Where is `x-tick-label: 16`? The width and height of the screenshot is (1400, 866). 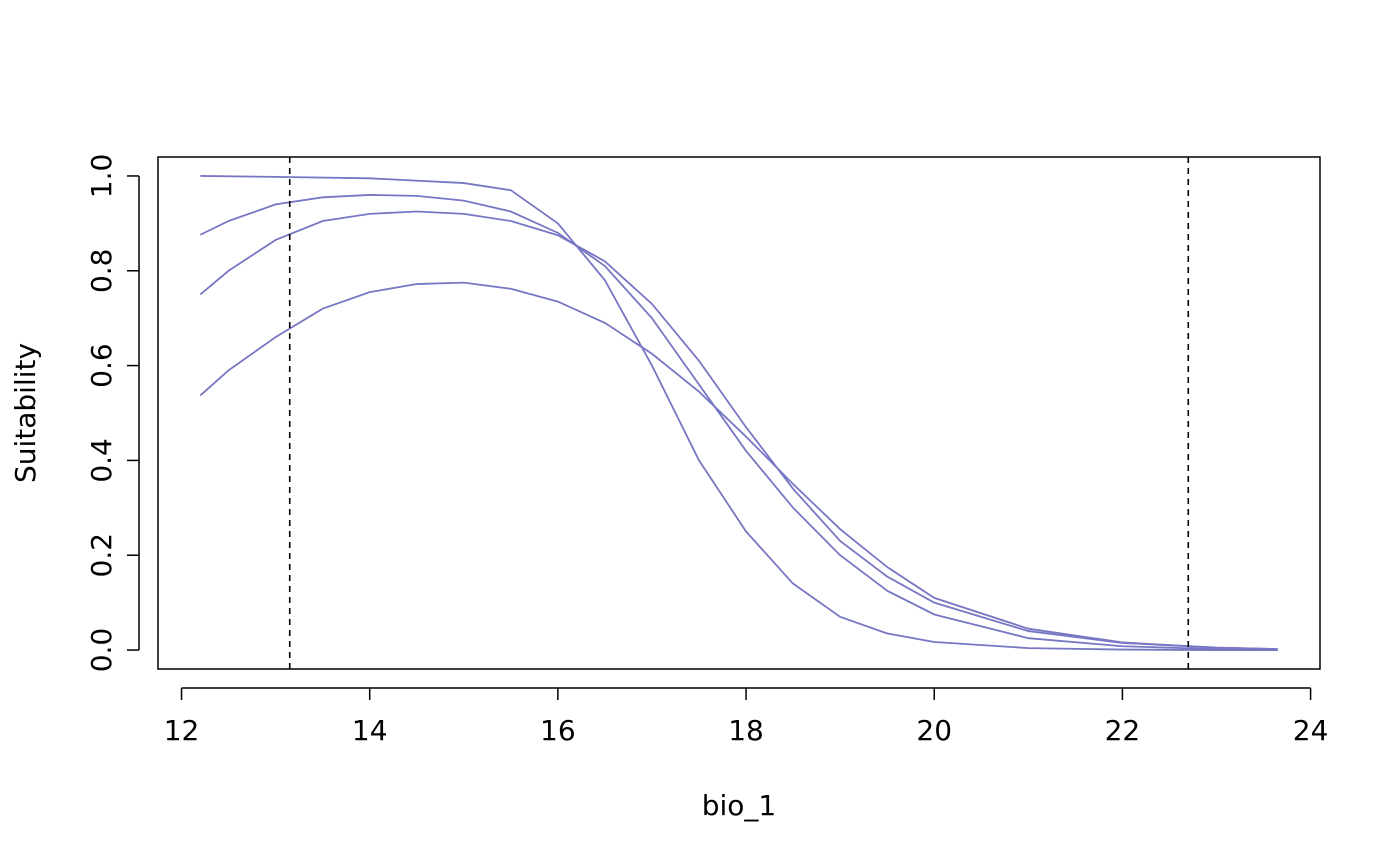
x-tick-label: 16 is located at coordinates (558, 730).